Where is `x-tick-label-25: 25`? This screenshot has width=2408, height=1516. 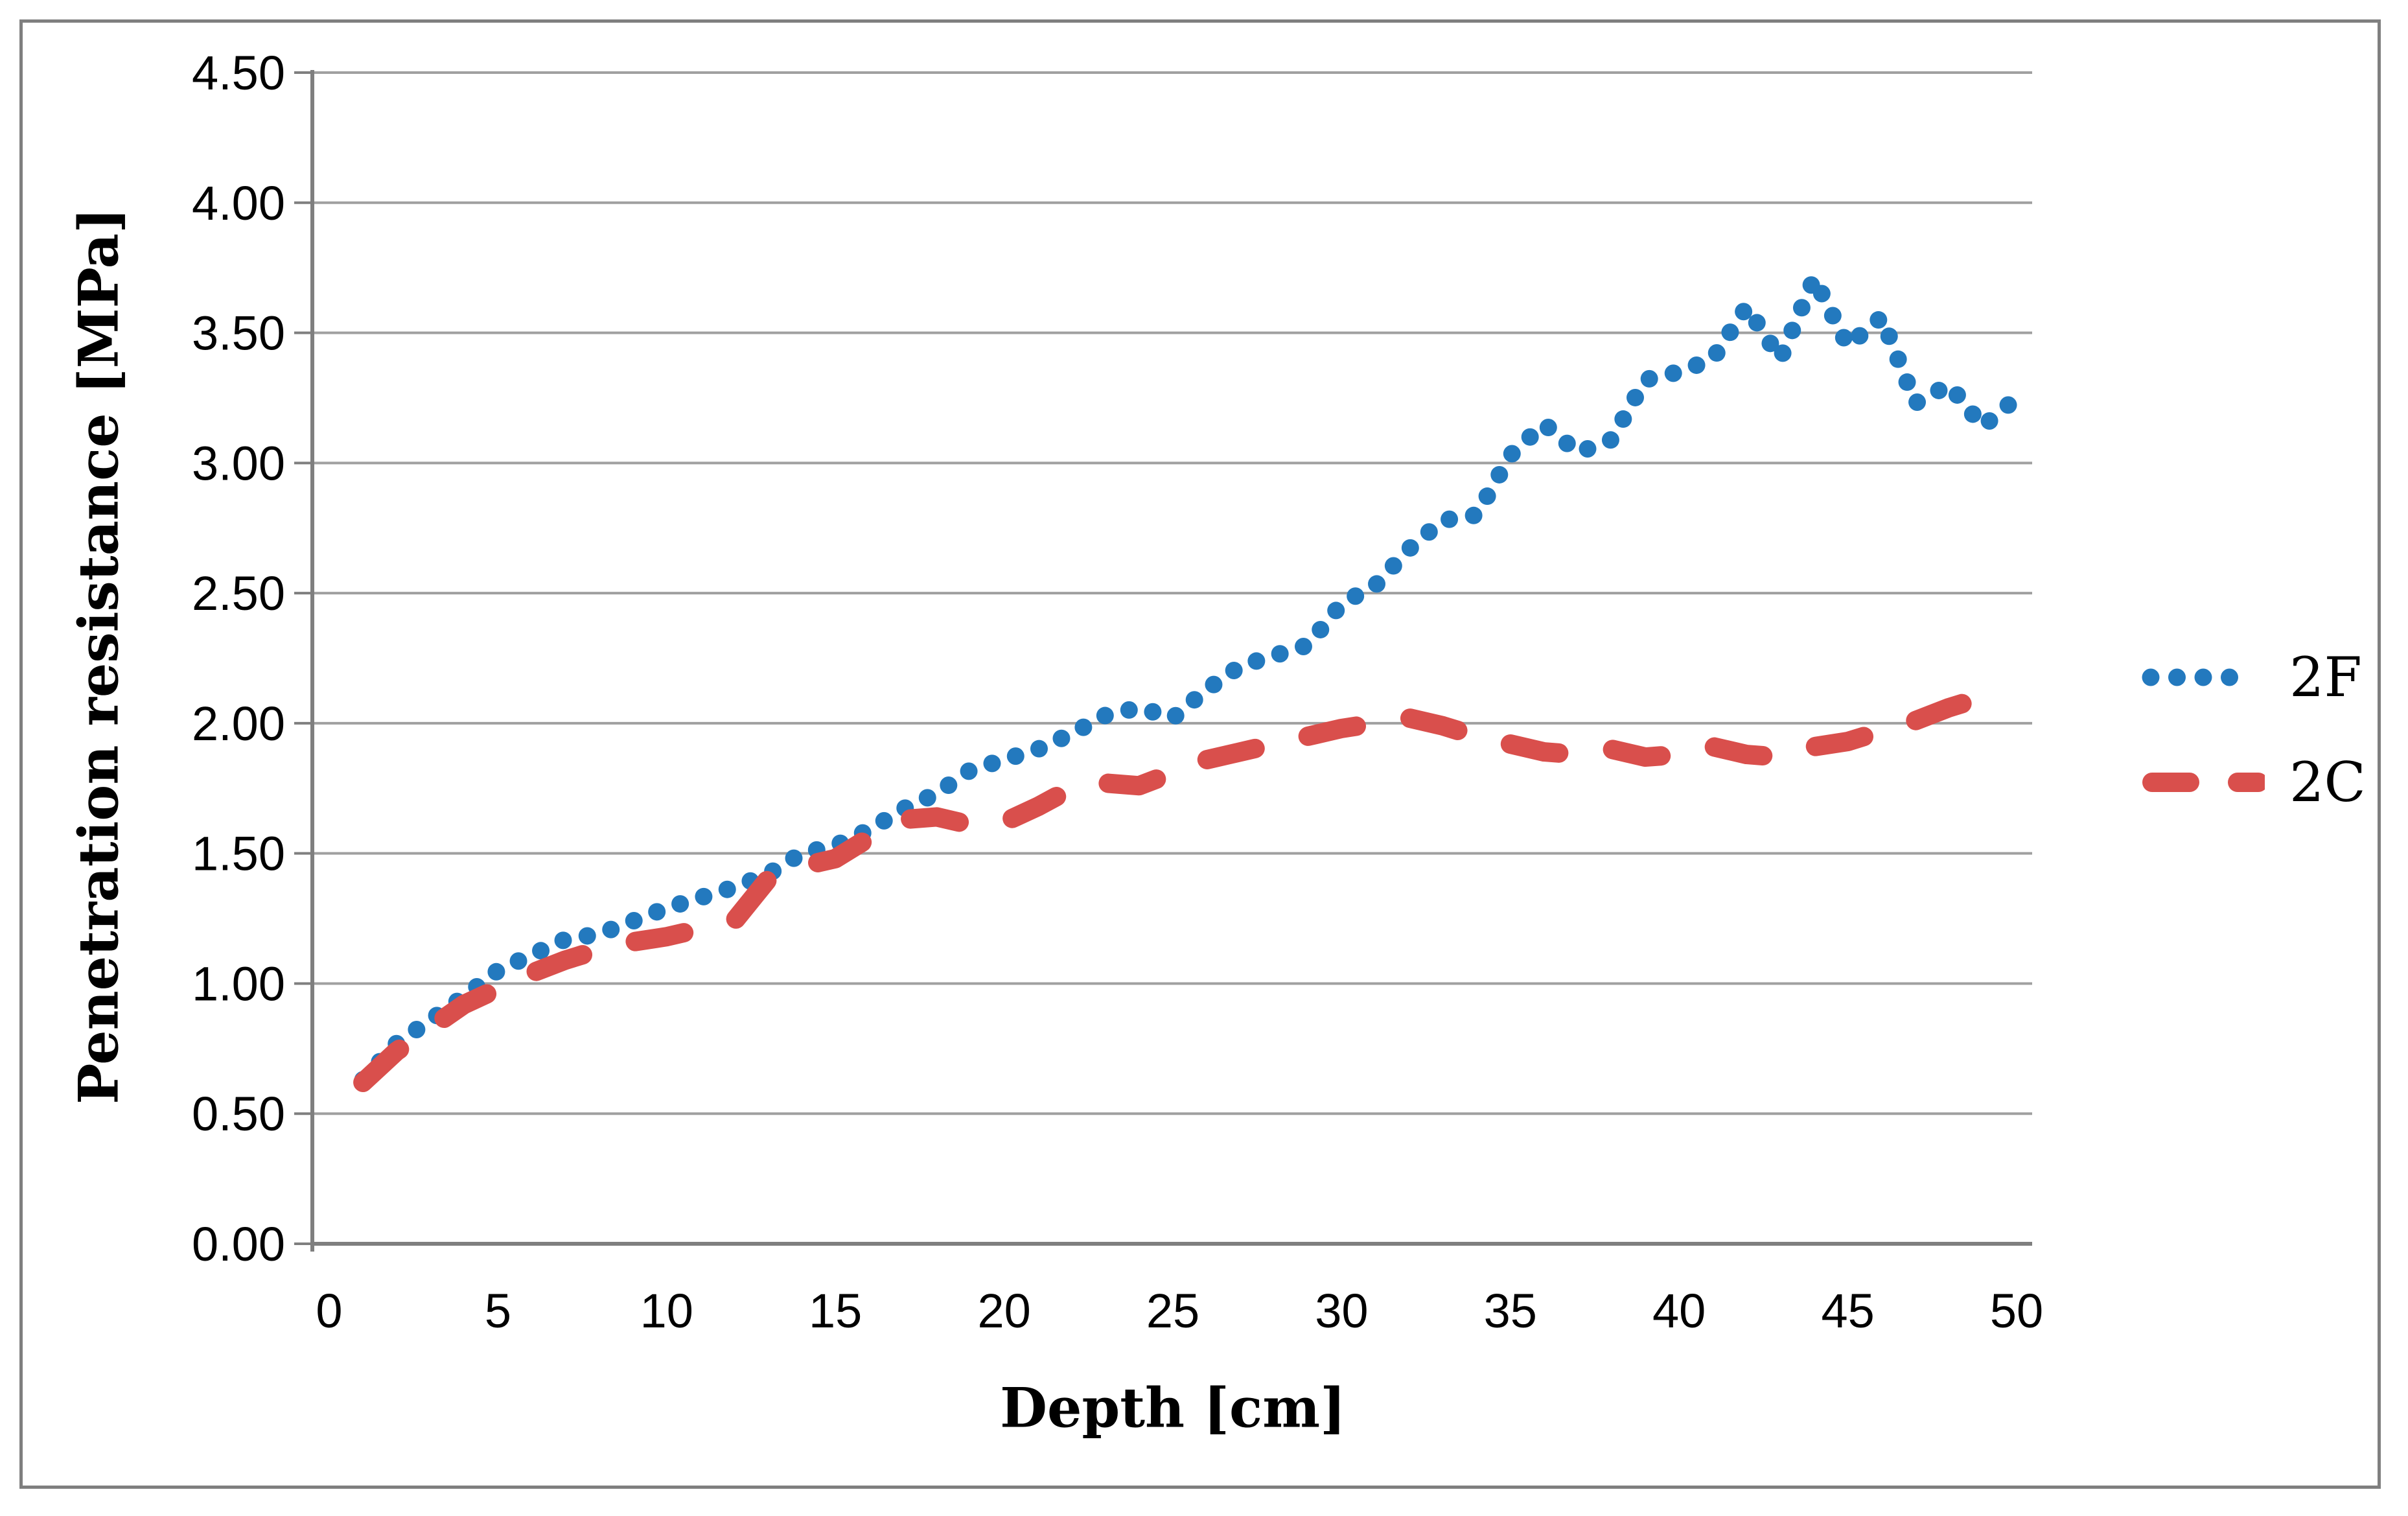
x-tick-label-25: 25 is located at coordinates (1172, 1311).